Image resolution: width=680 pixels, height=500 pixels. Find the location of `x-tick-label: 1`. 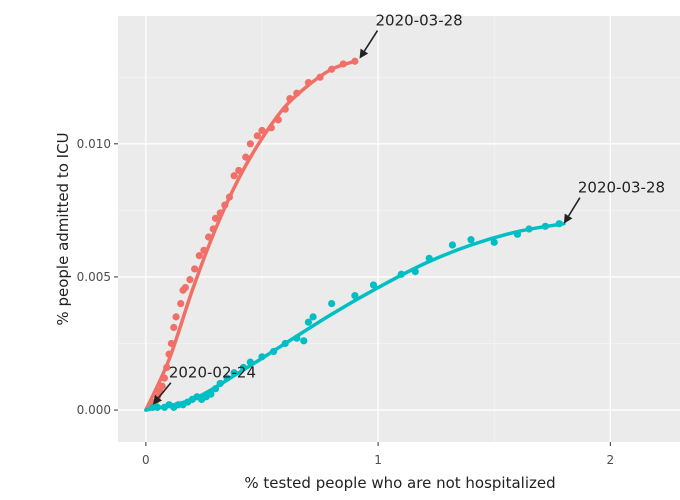

x-tick-label: 1 is located at coordinates (378, 460).